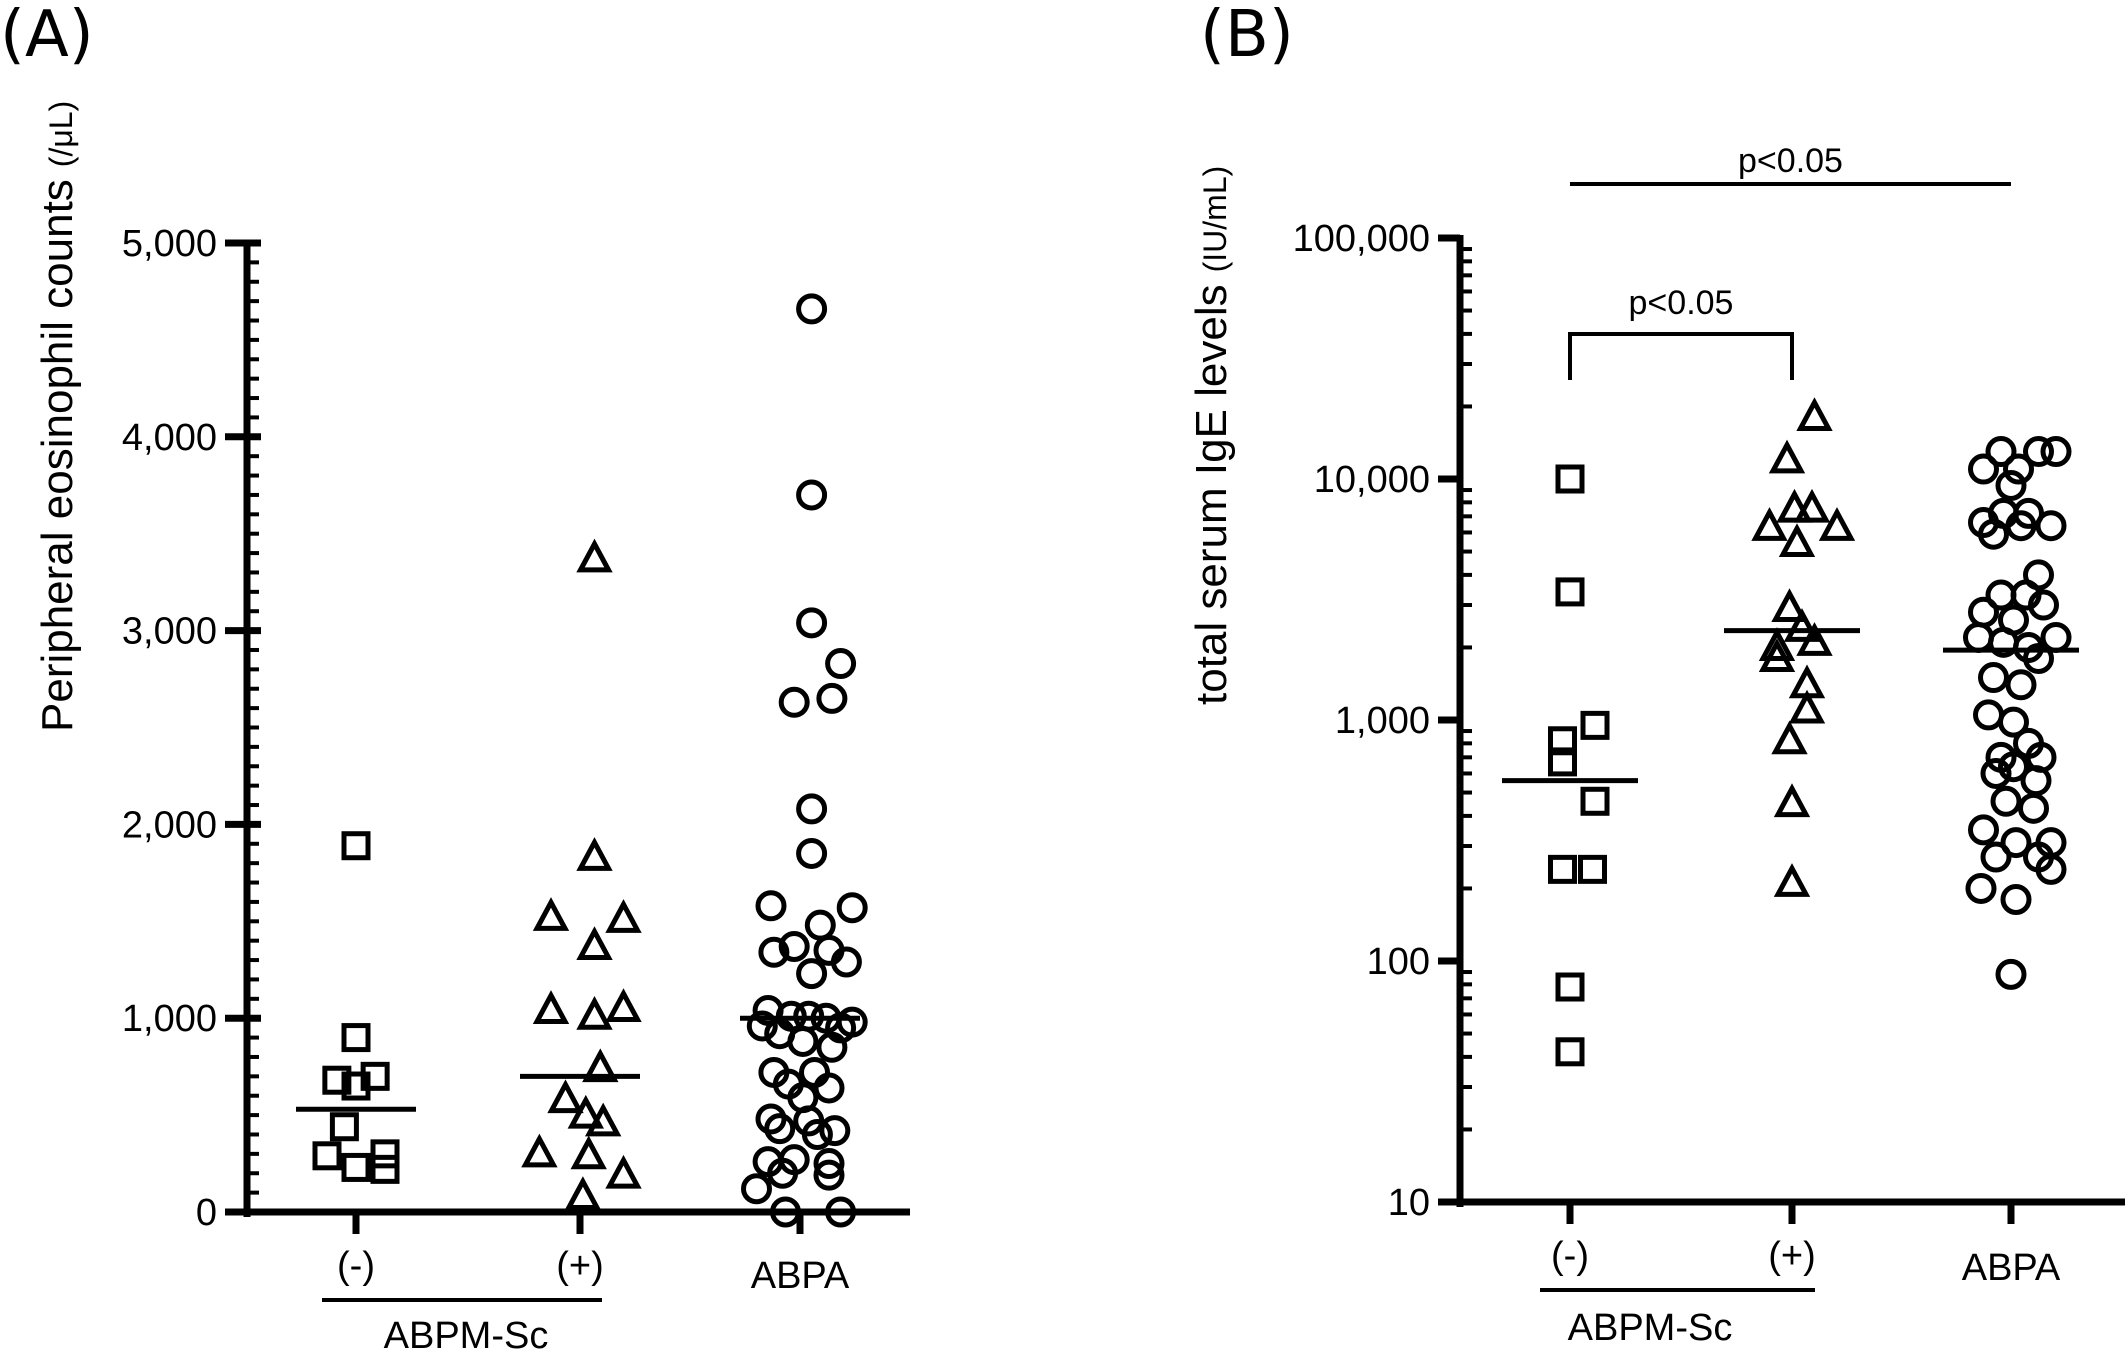 This screenshot has height=1360, width=2128. What do you see at coordinates (169, 438) in the screenshot?
I see `y-tick-label: 4,000` at bounding box center [169, 438].